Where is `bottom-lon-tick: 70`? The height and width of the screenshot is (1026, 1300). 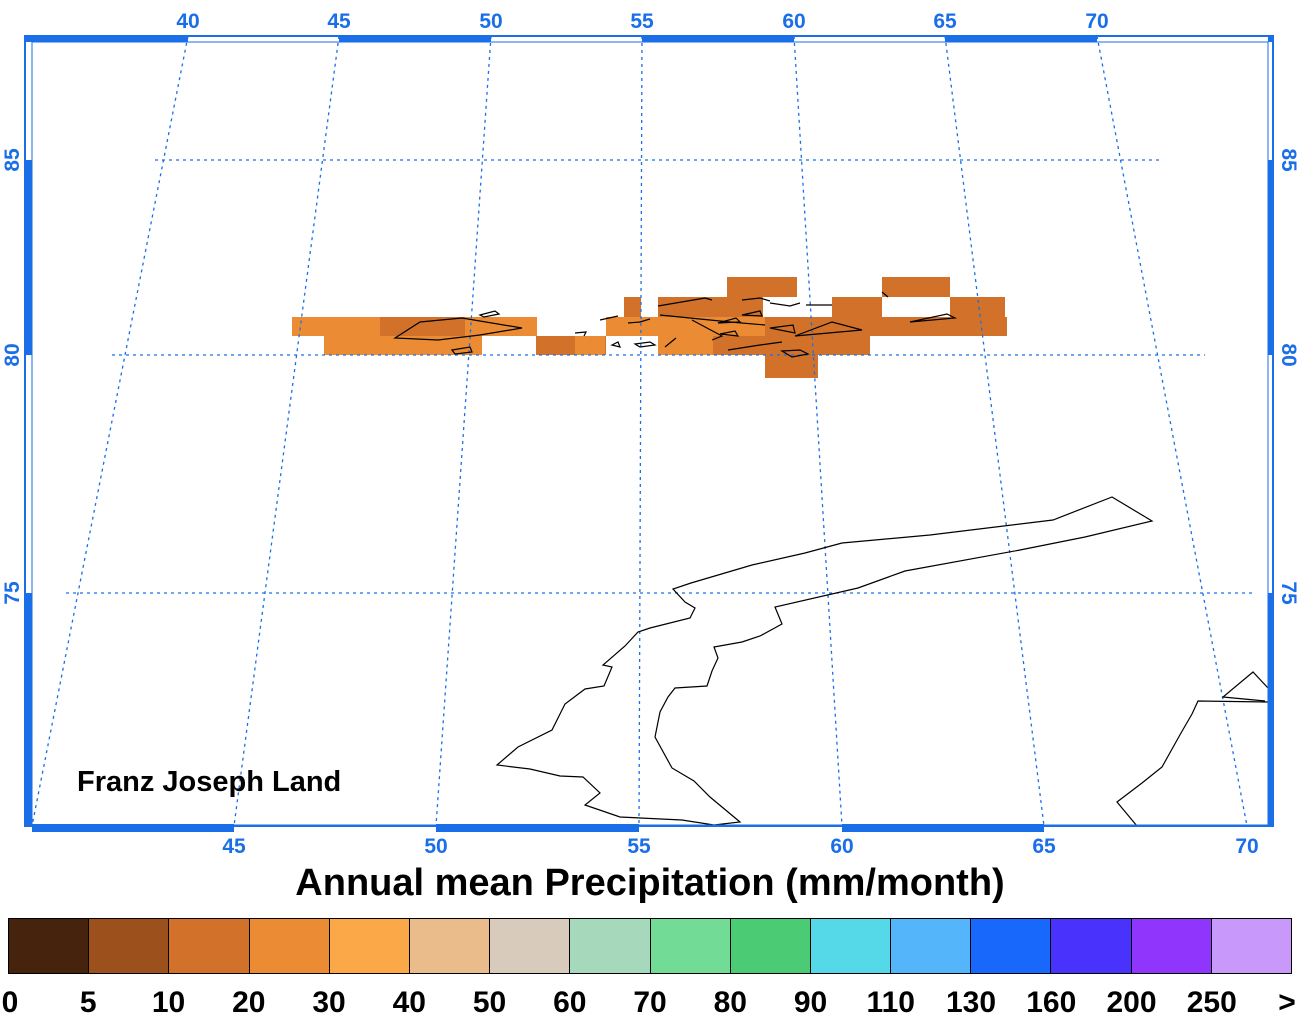
bottom-lon-tick: 70 is located at coordinates (1246, 846).